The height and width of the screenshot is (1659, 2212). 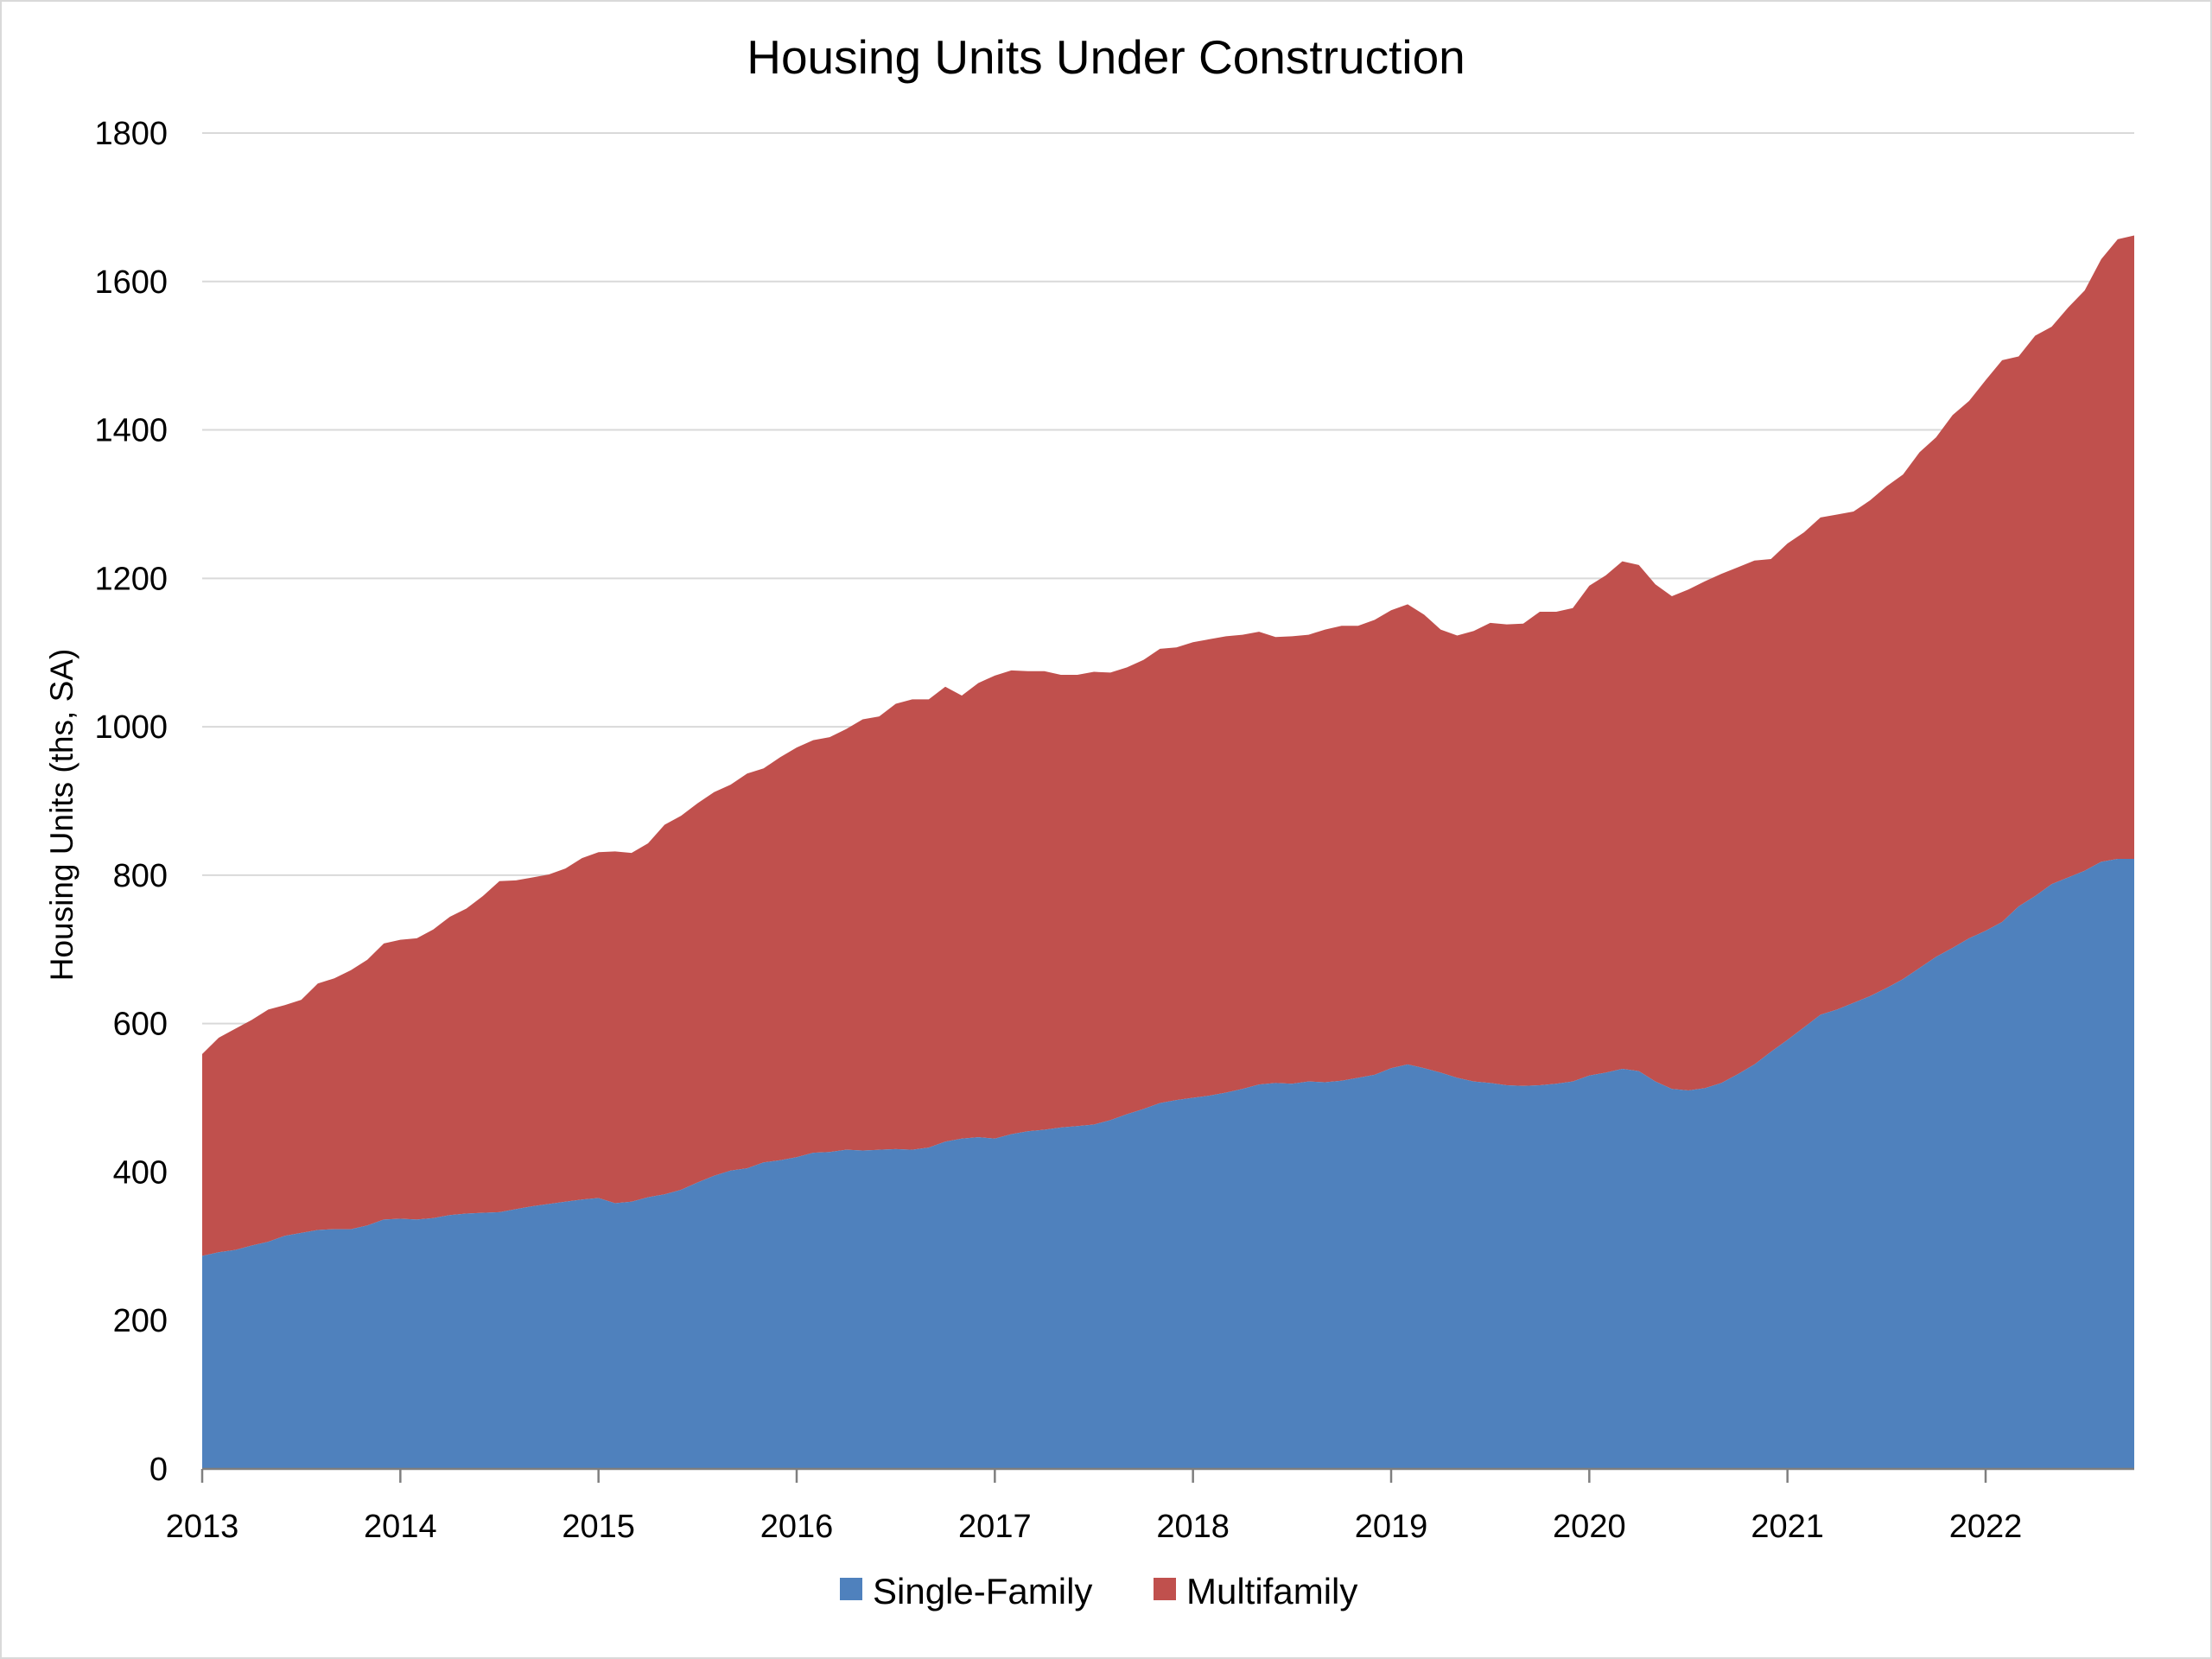 What do you see at coordinates (131, 282) in the screenshot?
I see `y-tick-label: 1600` at bounding box center [131, 282].